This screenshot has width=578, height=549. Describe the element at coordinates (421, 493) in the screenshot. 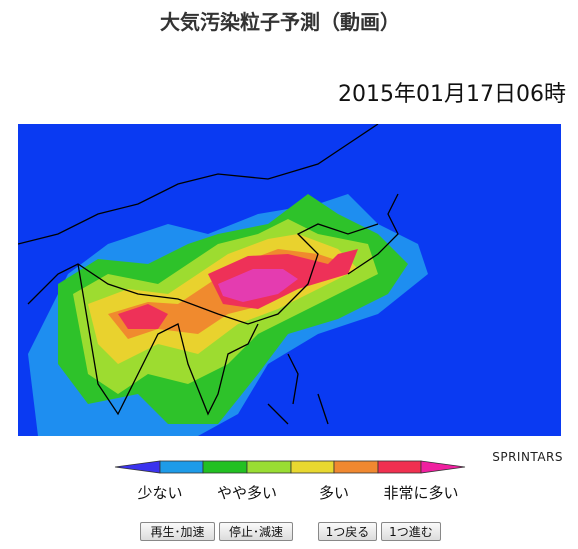

I see `legend-label: 非常に多い` at that location.